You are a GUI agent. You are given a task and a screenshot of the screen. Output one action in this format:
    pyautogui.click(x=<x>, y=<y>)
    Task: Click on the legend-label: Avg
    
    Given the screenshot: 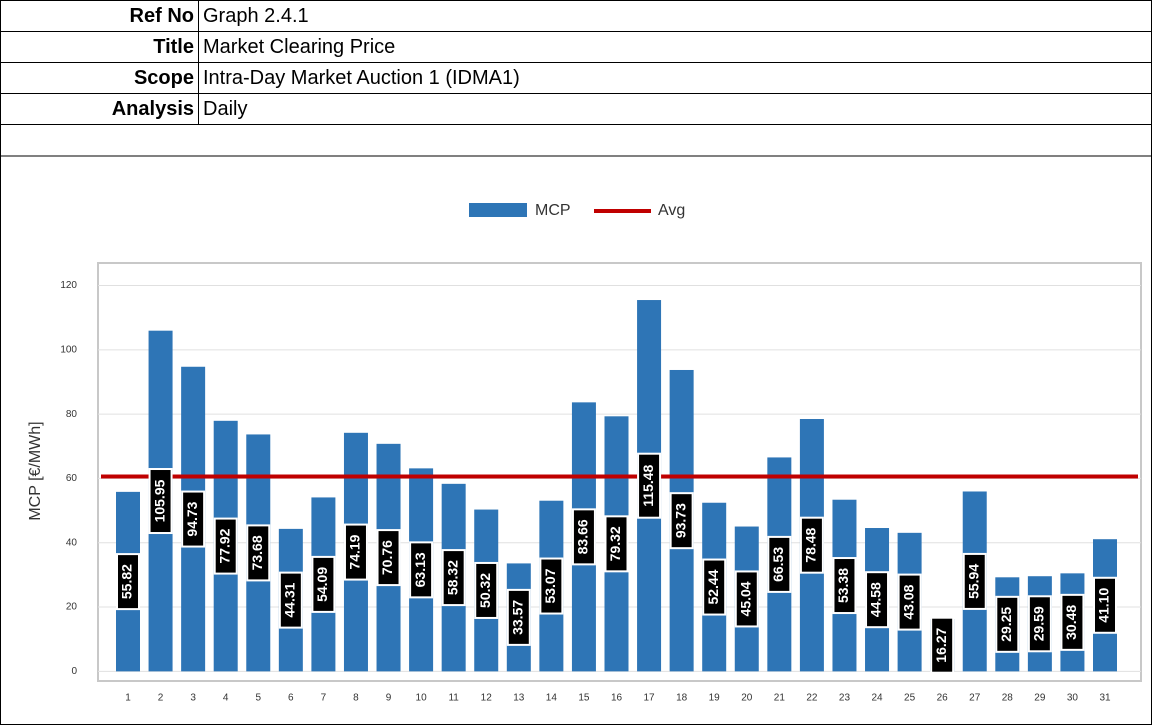 What is the action you would take?
    pyautogui.click(x=671, y=210)
    